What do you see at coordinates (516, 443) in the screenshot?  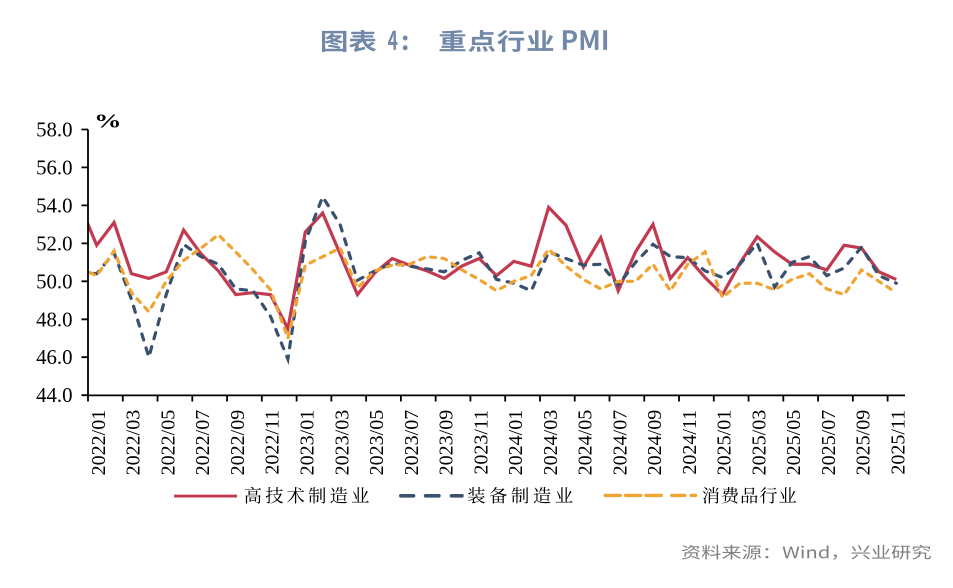 I see `svg-text: 2024/01` at bounding box center [516, 443].